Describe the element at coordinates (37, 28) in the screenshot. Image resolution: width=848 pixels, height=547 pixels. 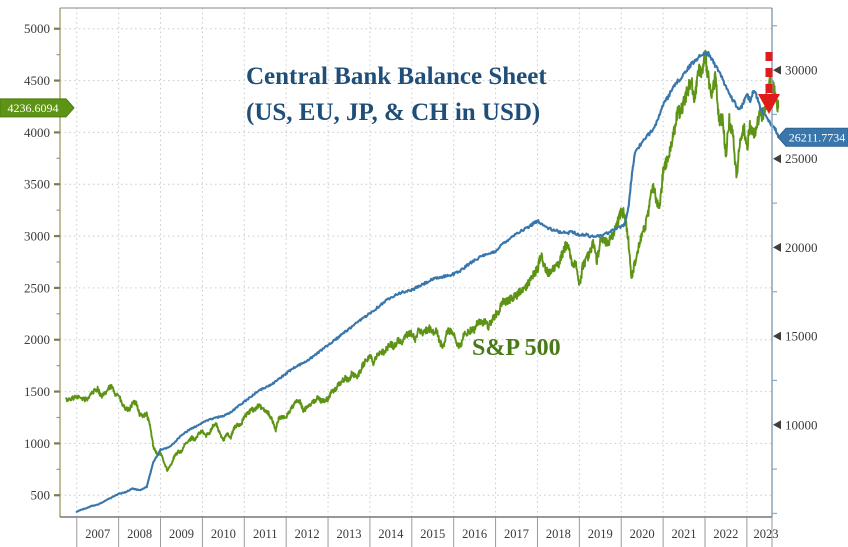
I see `axis-left-tick-label: 5000` at that location.